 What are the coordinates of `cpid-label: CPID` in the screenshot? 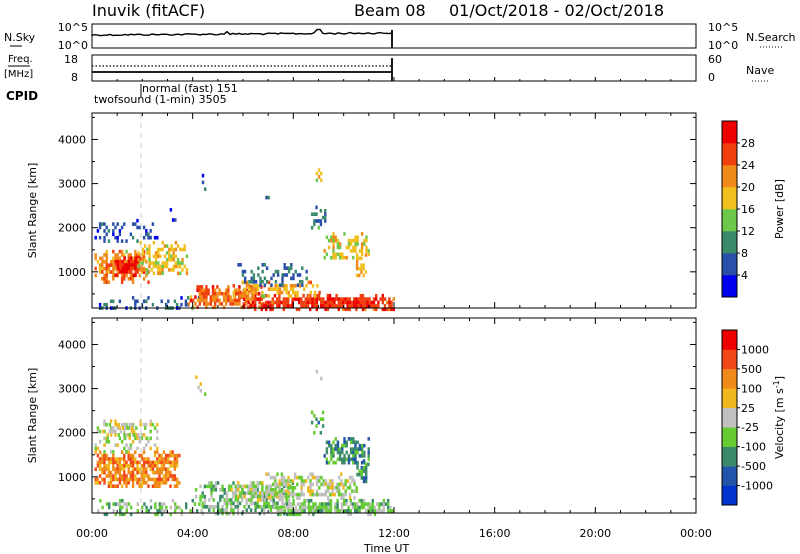 It's located at (22, 96).